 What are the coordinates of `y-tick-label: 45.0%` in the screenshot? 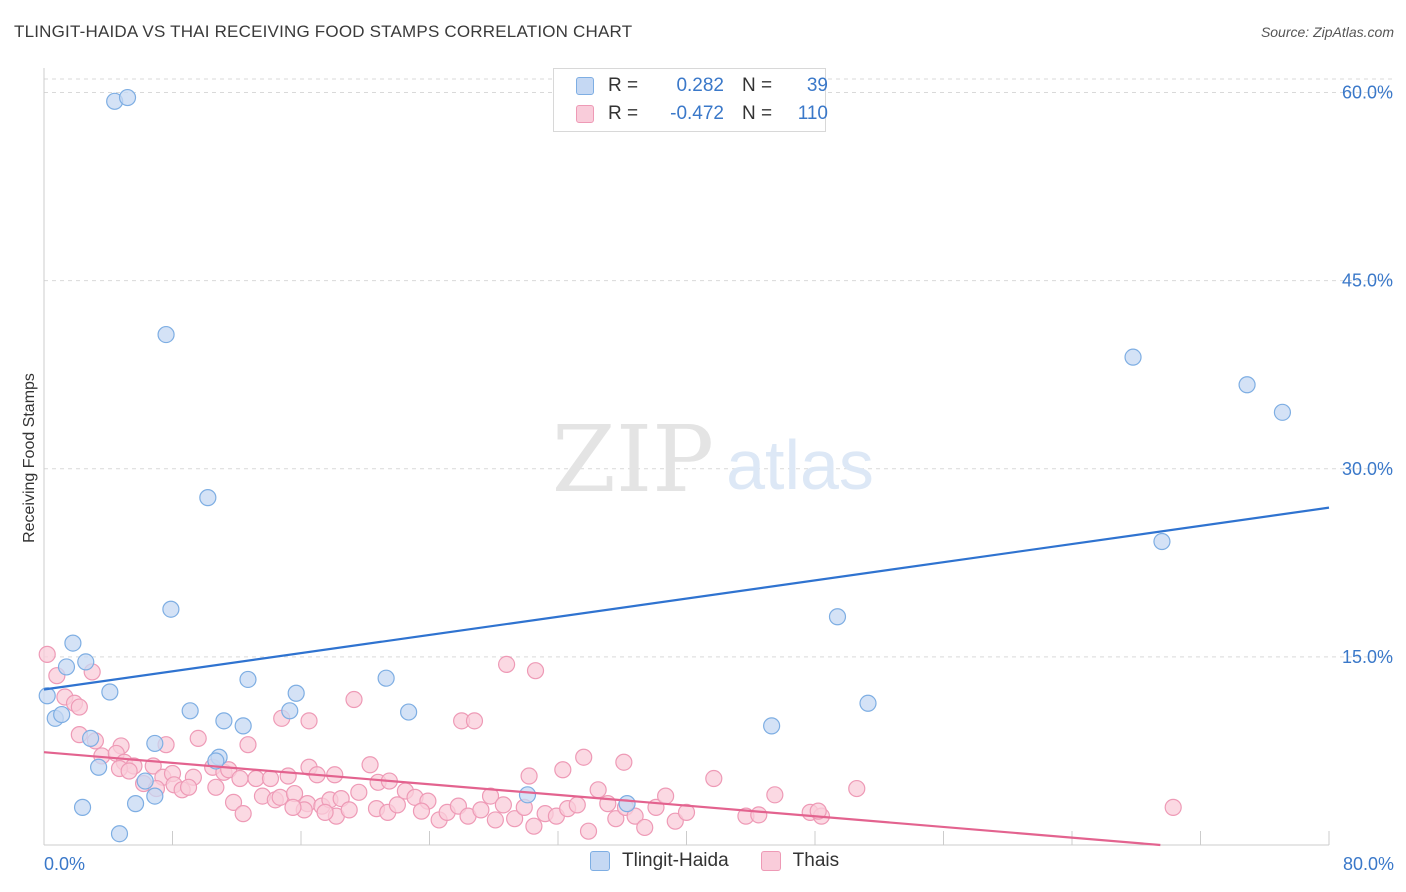 It's located at (1367, 281).